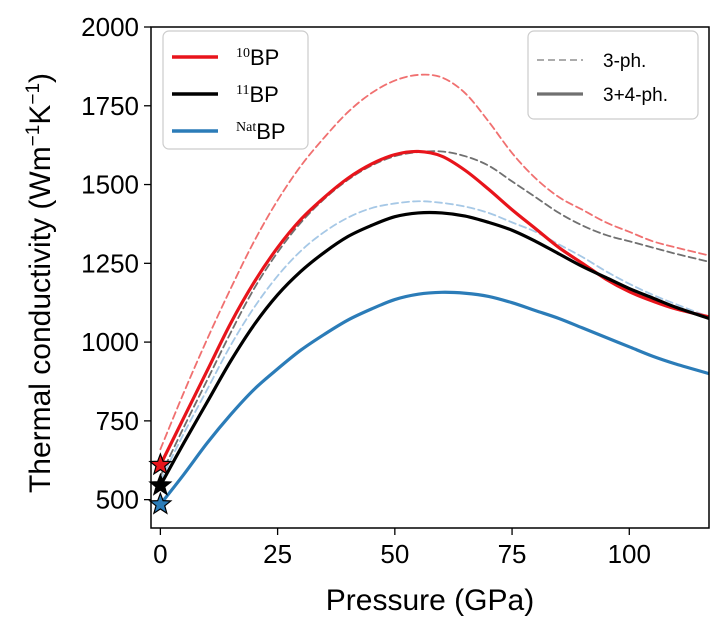  I want to click on y-axis-label: Thermal conductivity (Wm−1K−1), so click(40, 283).